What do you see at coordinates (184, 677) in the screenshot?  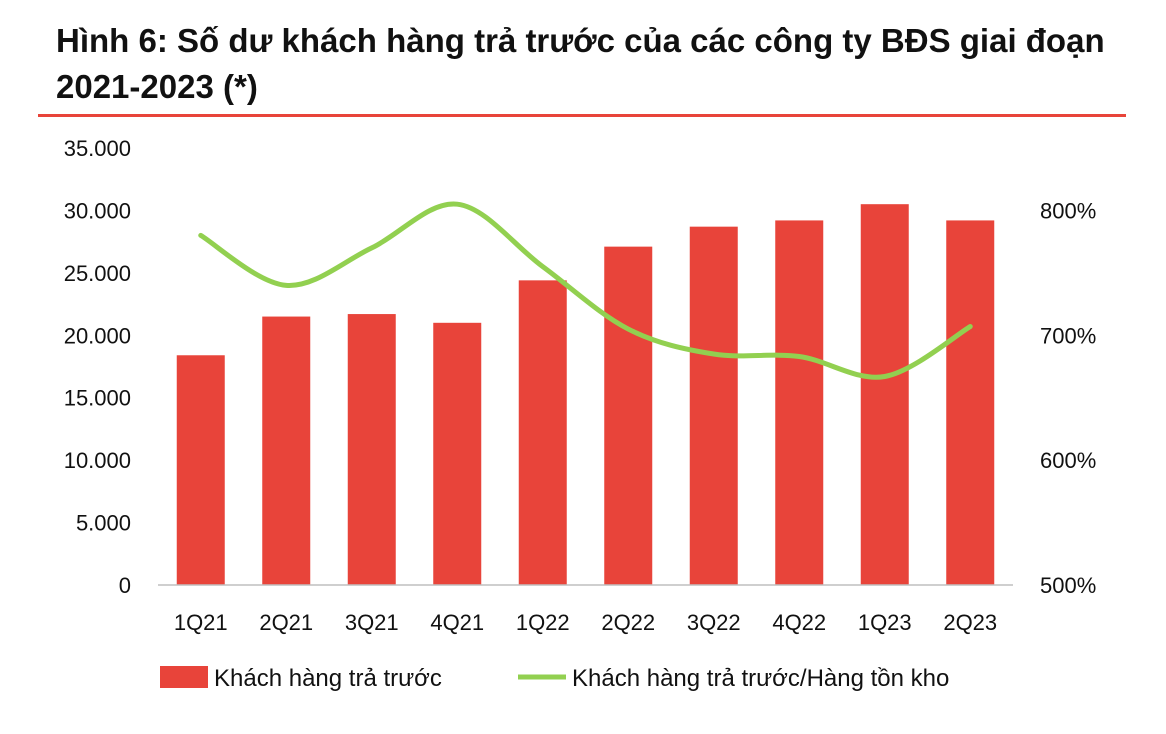 I see `legend-bar-swatch` at bounding box center [184, 677].